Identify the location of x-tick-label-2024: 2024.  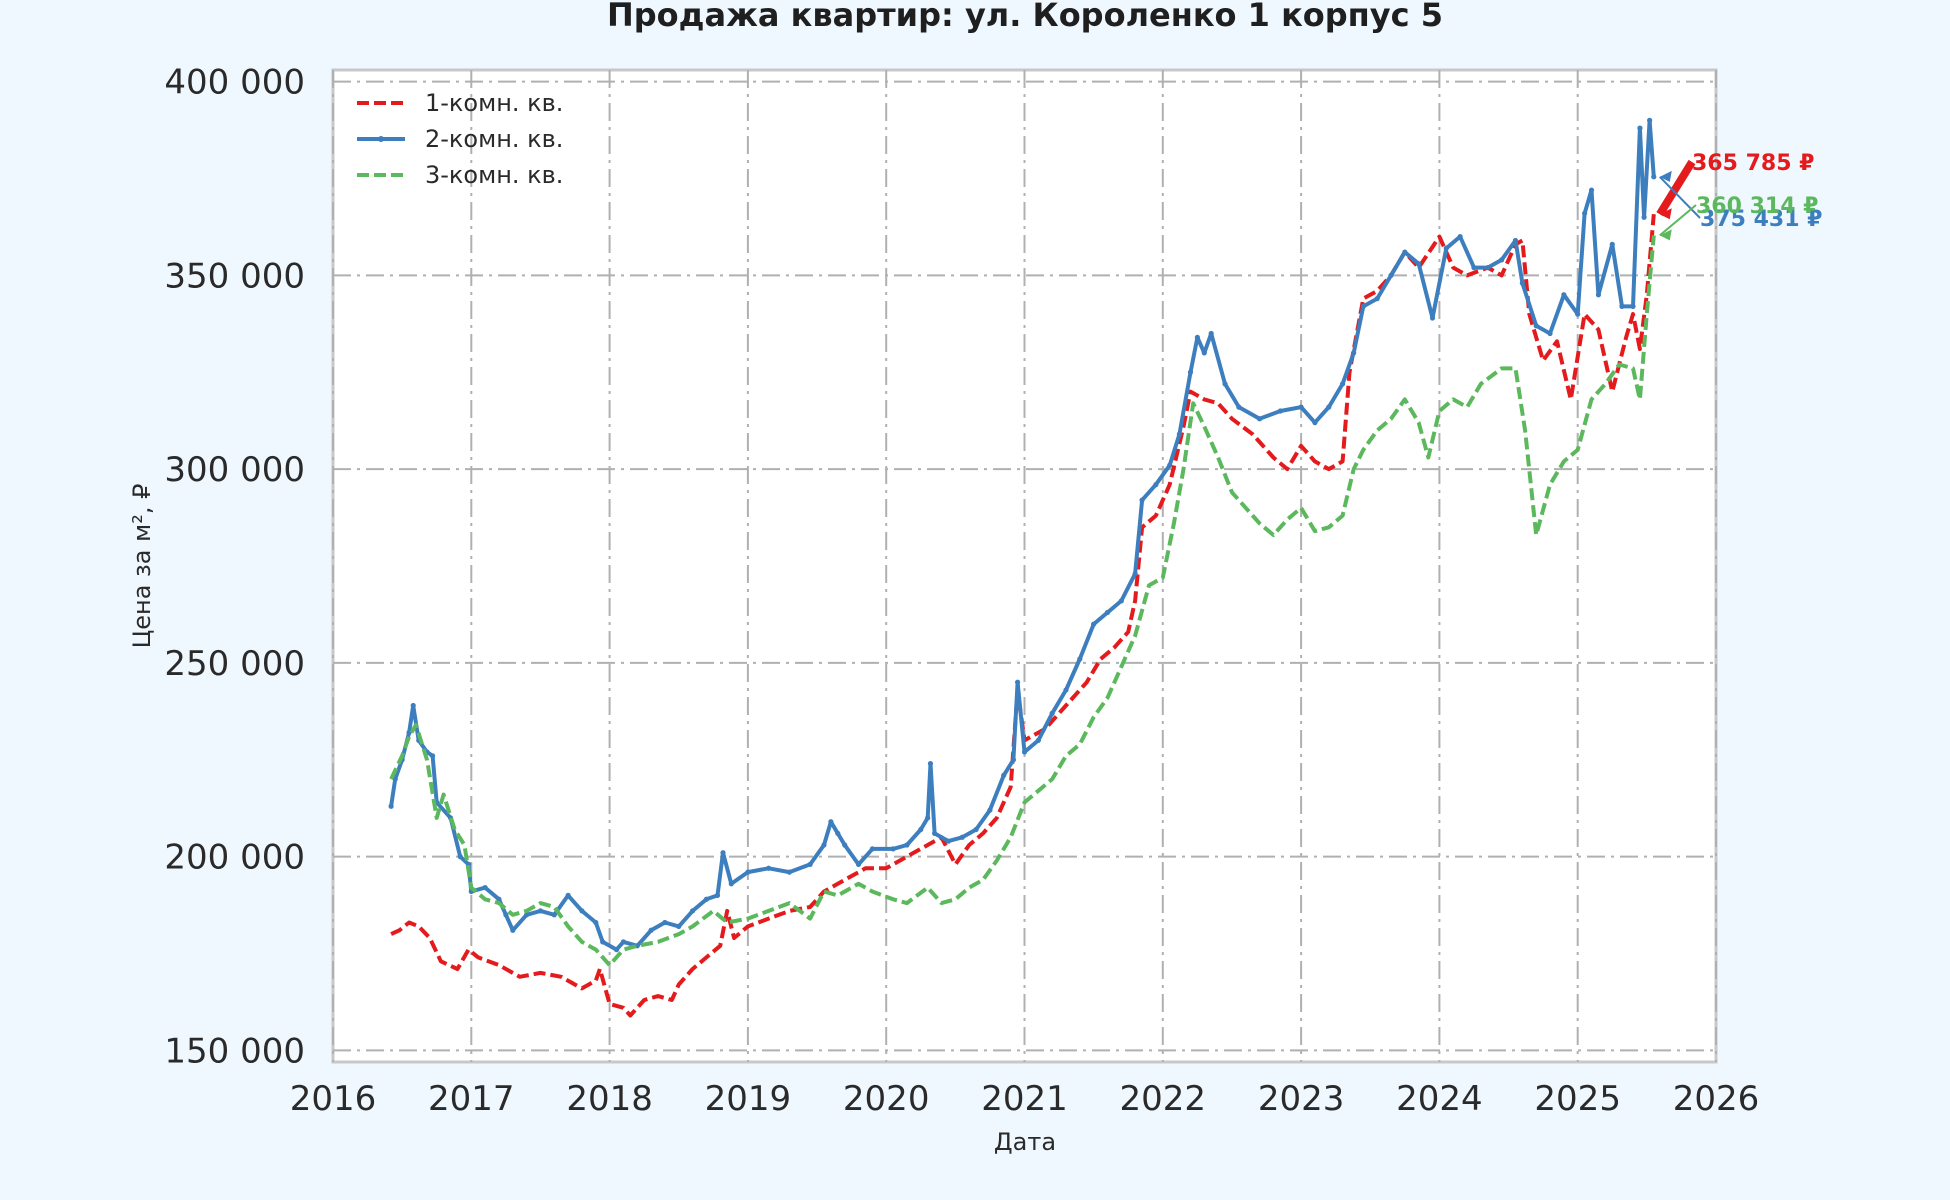
(1439, 1099).